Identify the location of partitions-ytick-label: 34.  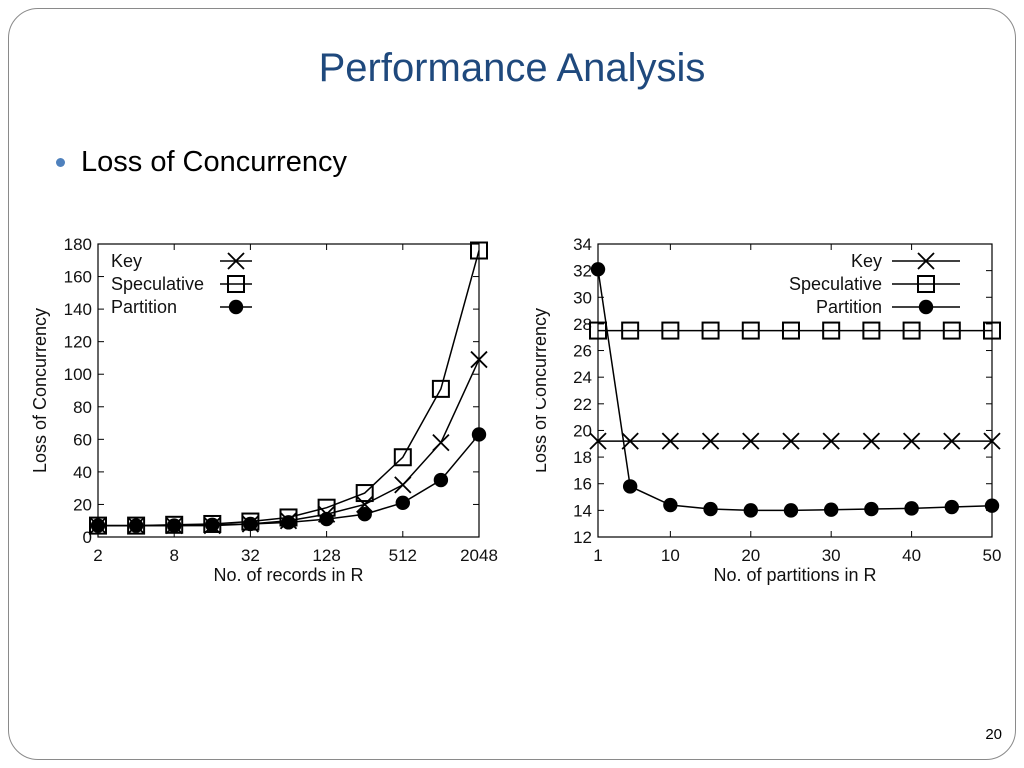
(582, 244).